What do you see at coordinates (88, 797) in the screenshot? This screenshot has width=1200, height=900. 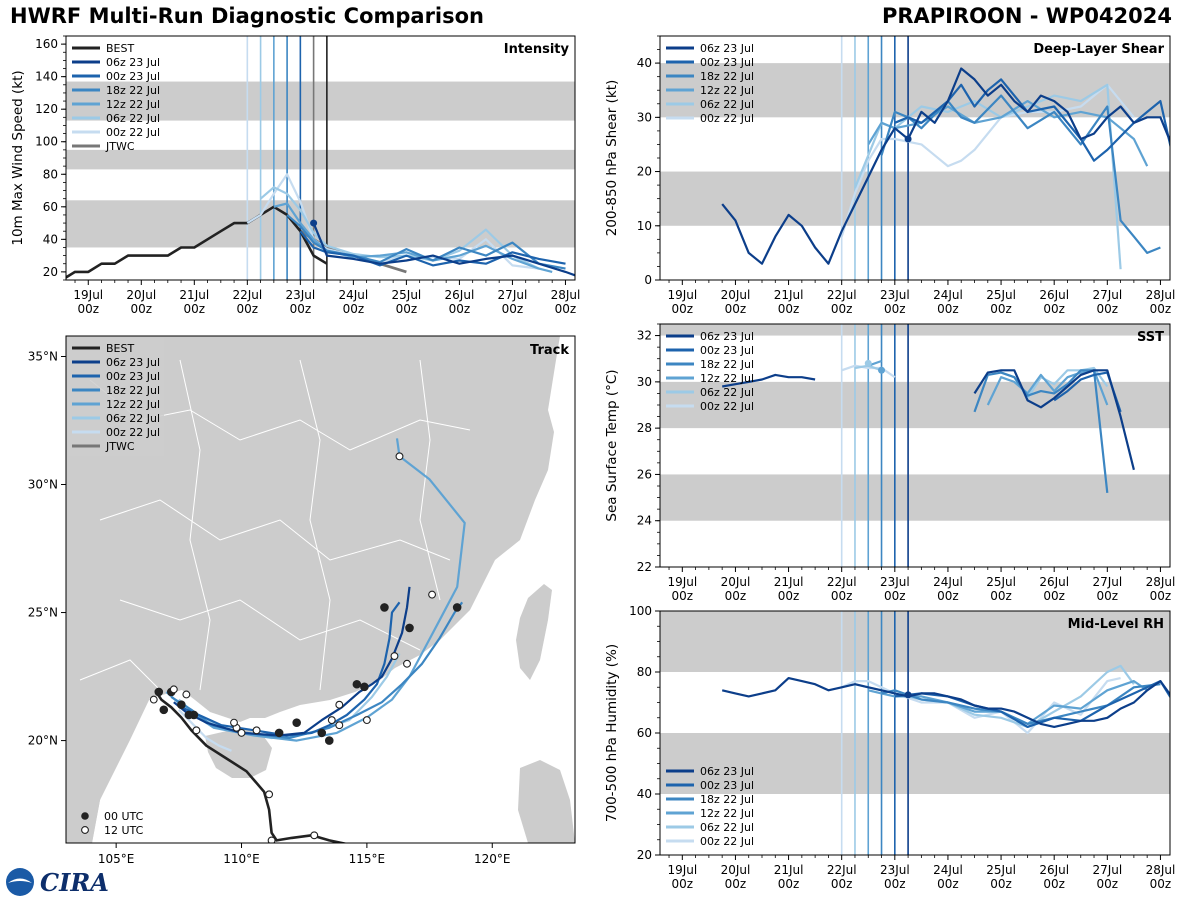 I see `land-vietnam` at bounding box center [88, 797].